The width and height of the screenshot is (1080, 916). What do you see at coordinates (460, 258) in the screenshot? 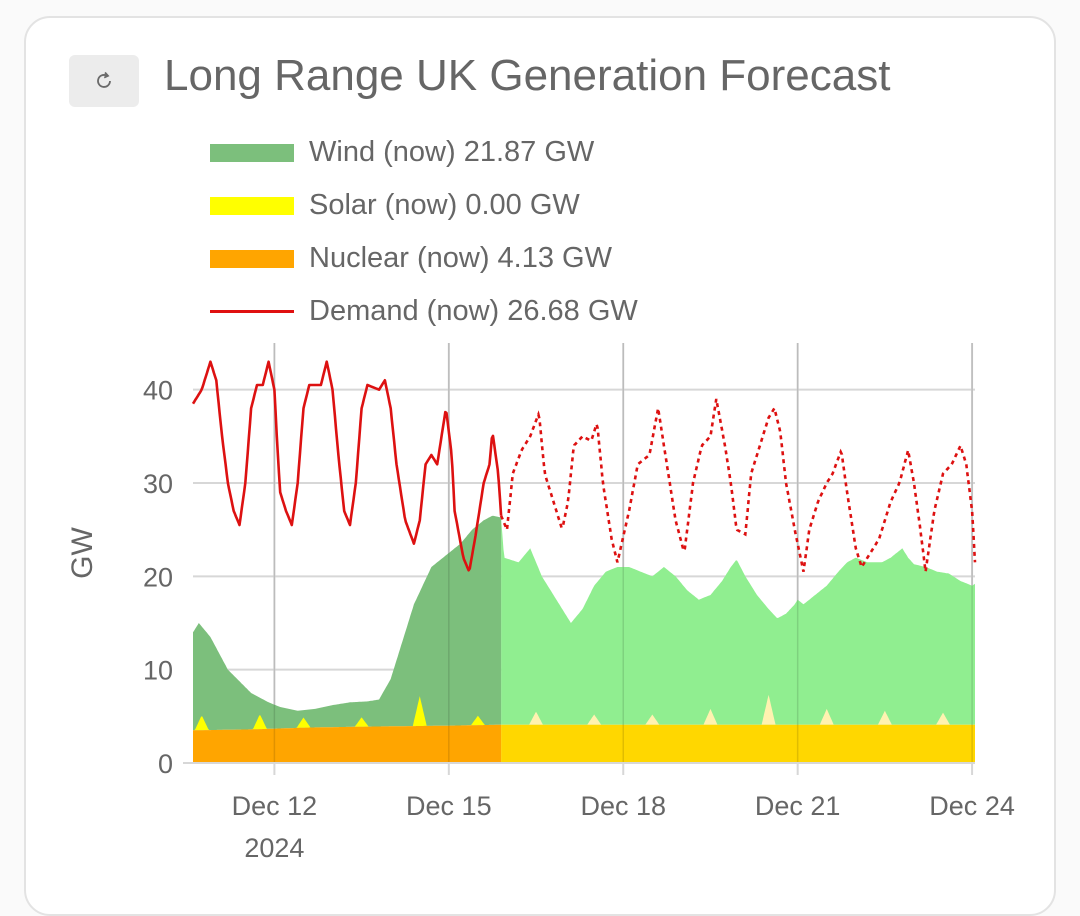
I see `legend-label-nuclear: Nuclear (now) 4.13 GW` at bounding box center [460, 258].